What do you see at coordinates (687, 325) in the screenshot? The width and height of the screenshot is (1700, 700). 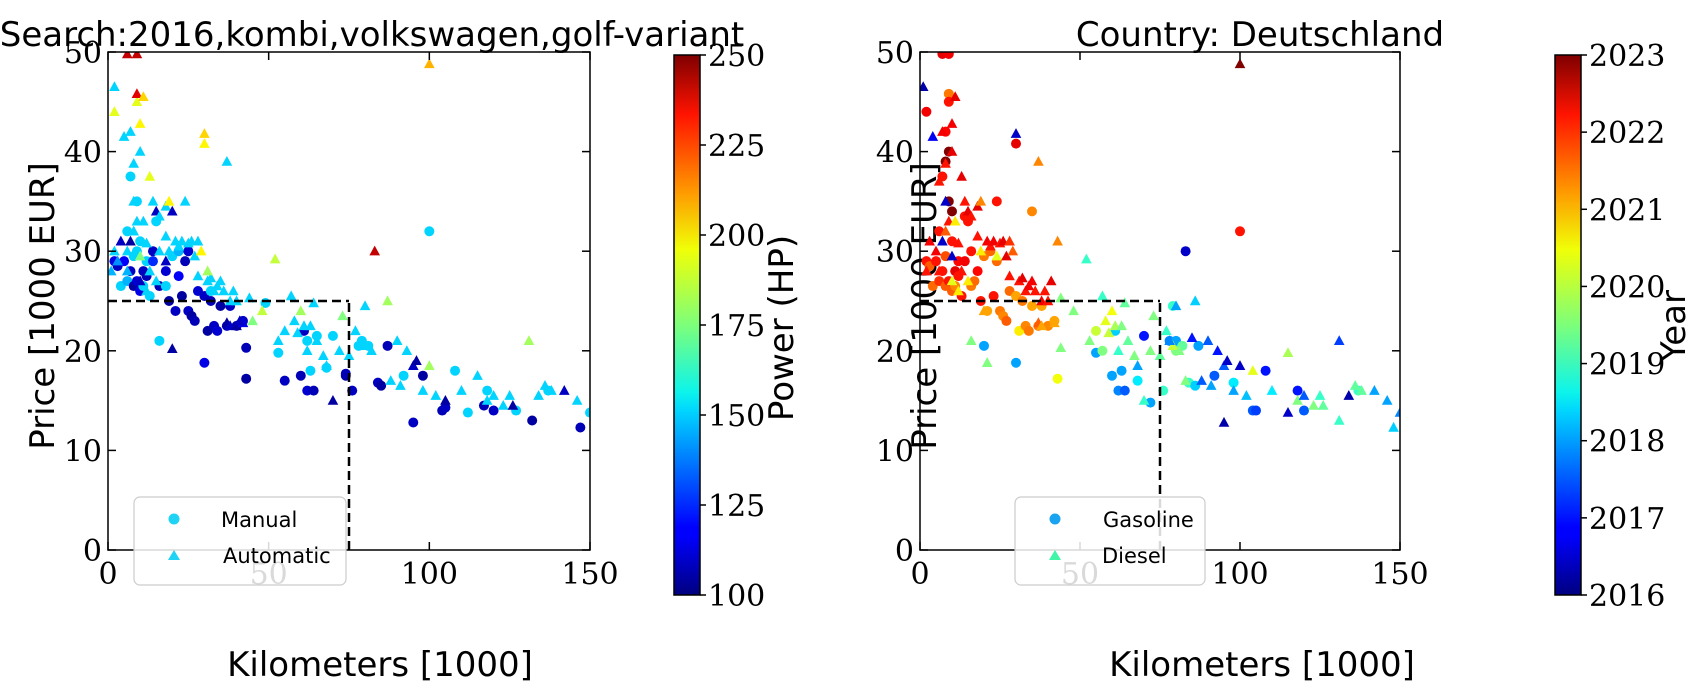 I see `chart-1-colorbar-gradient` at bounding box center [687, 325].